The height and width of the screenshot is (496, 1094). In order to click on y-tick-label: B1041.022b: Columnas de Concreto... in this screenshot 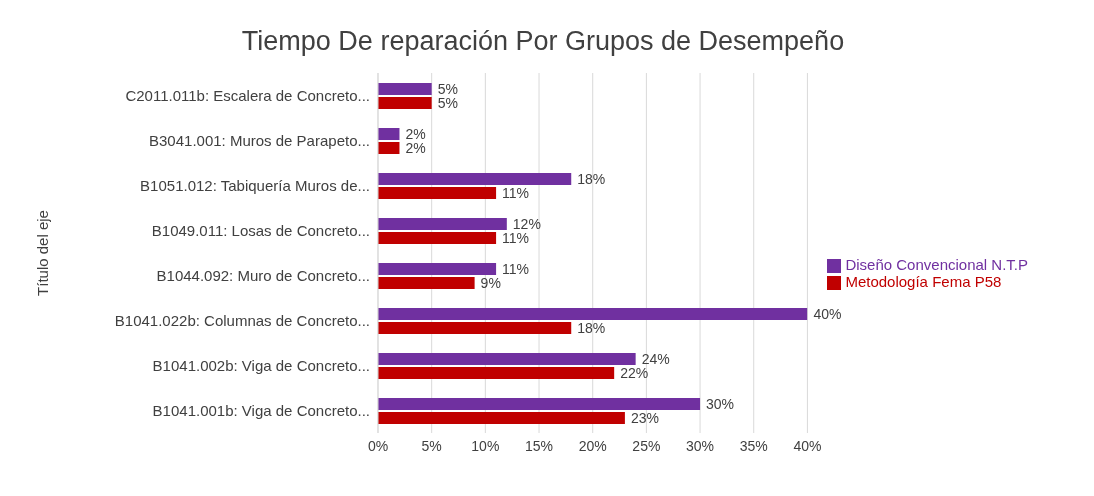, I will do `click(242, 320)`.